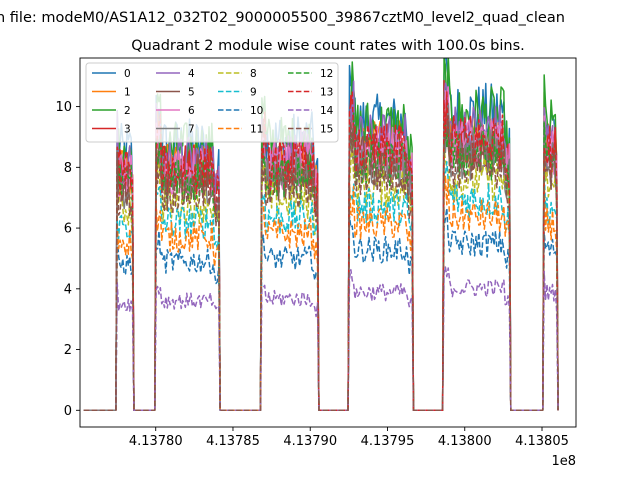 The width and height of the screenshot is (640, 480). Describe the element at coordinates (388, 441) in the screenshot. I see `x-tick-label: 4.13795` at that location.